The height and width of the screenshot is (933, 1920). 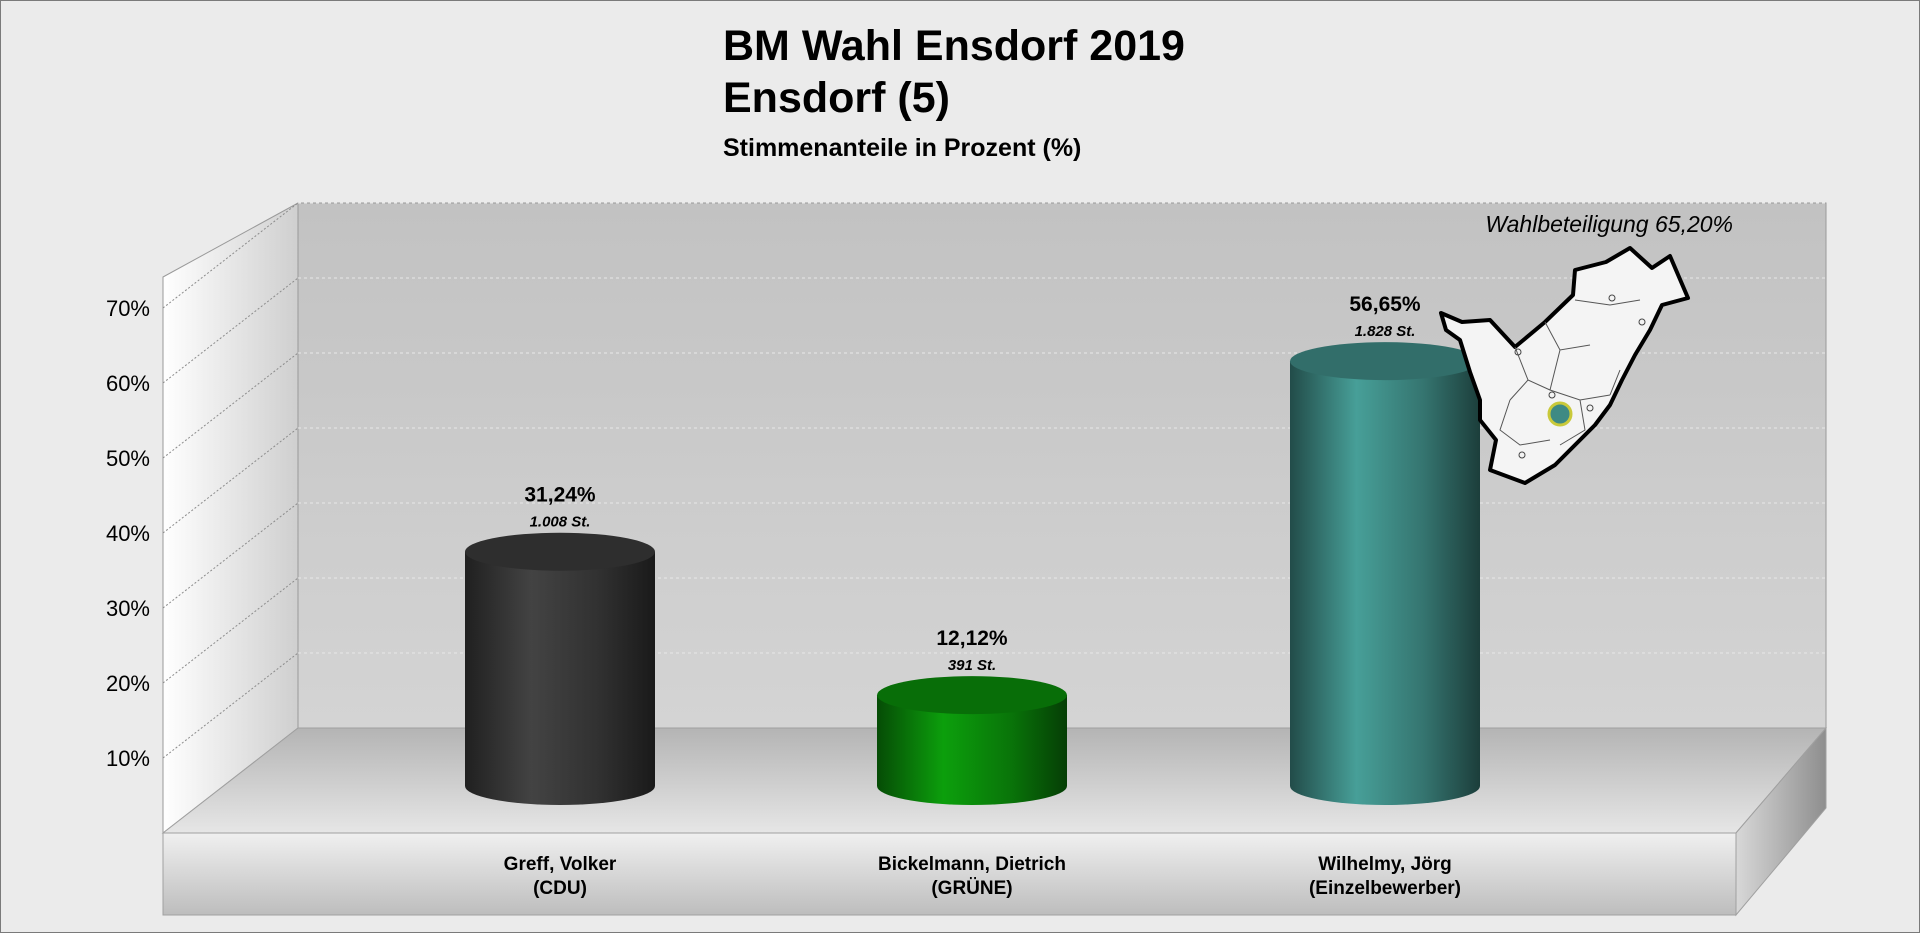 What do you see at coordinates (128, 308) in the screenshot?
I see `y-tick-label: 70%` at bounding box center [128, 308].